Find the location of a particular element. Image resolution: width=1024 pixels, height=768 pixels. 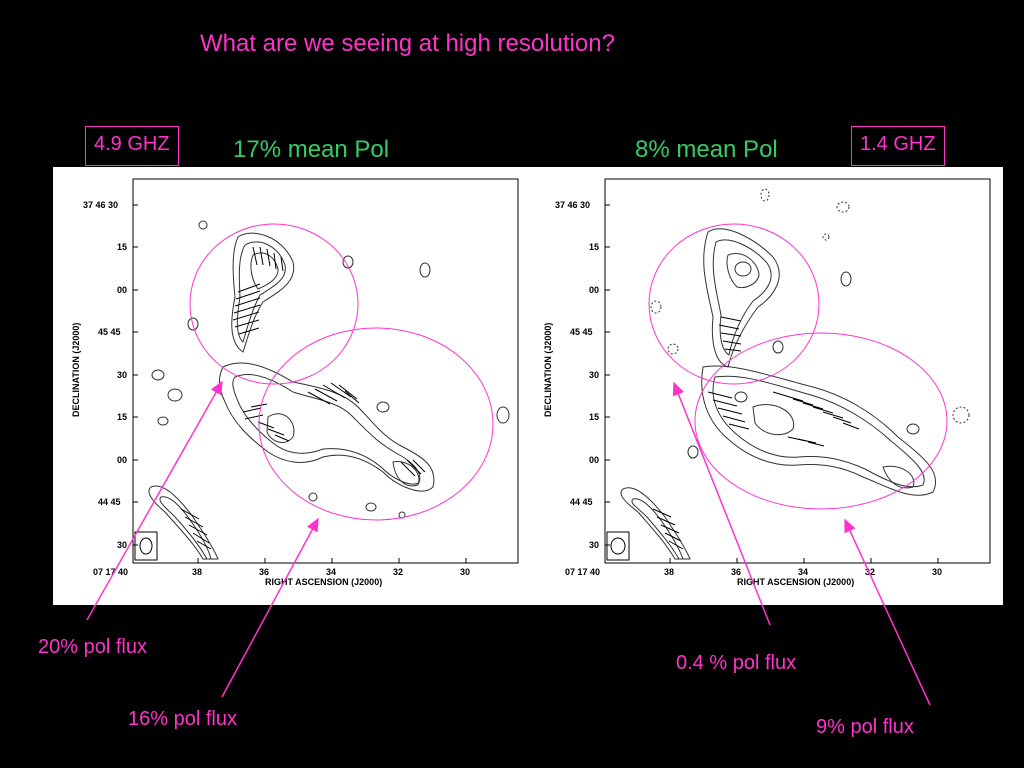

right-ytick-8: 30 is located at coordinates (594, 545).